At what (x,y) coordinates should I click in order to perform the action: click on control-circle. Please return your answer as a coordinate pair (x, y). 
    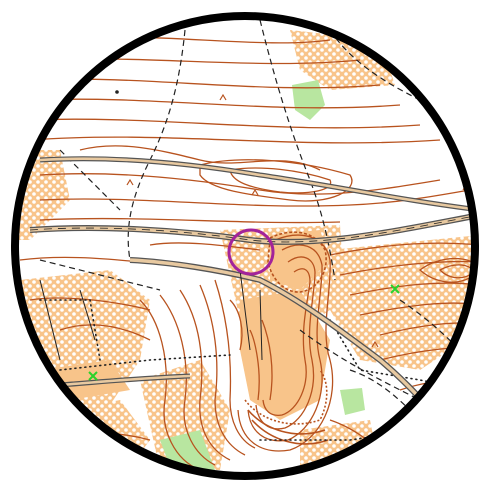
    Looking at the image, I should click on (251, 252).